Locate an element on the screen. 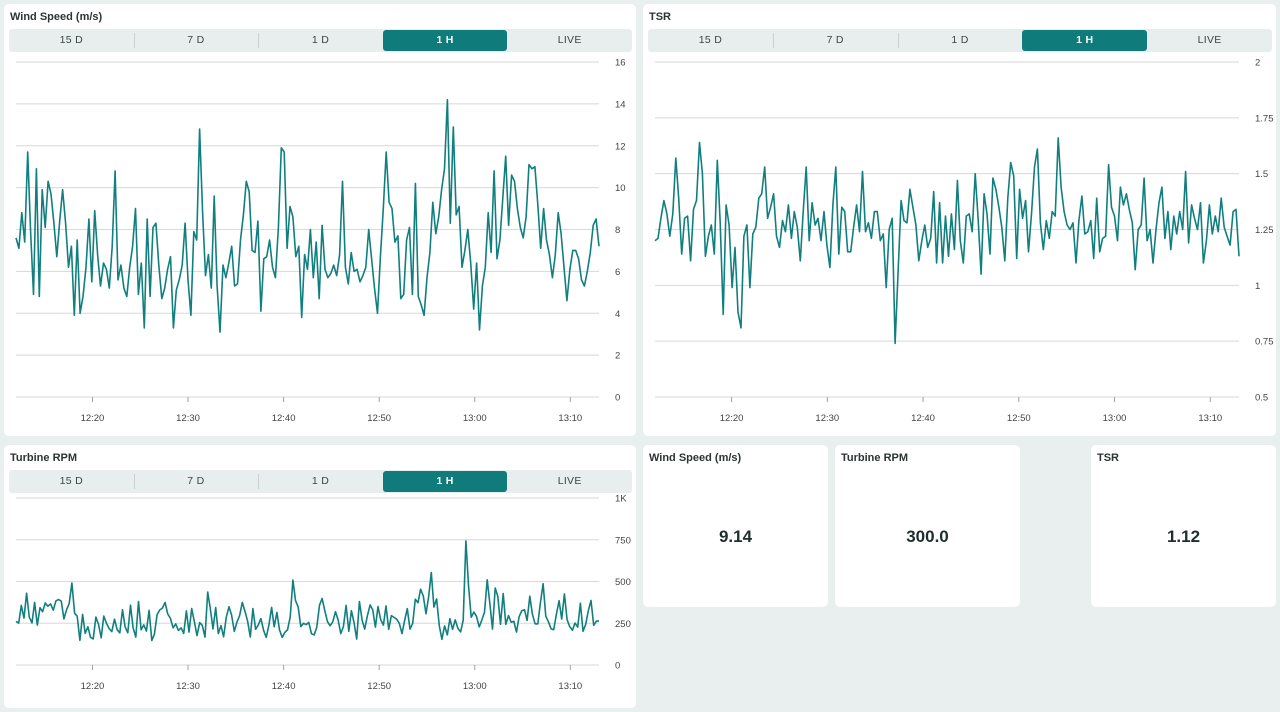 The height and width of the screenshot is (712, 1280). y-tick-label: 1 is located at coordinates (1257, 286).